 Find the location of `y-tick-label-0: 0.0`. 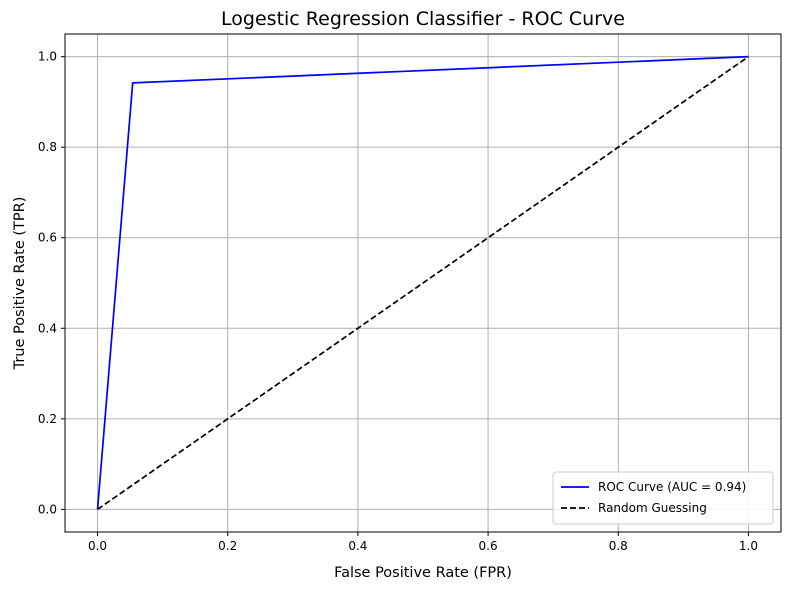

y-tick-label-0: 0.0 is located at coordinates (47, 509).